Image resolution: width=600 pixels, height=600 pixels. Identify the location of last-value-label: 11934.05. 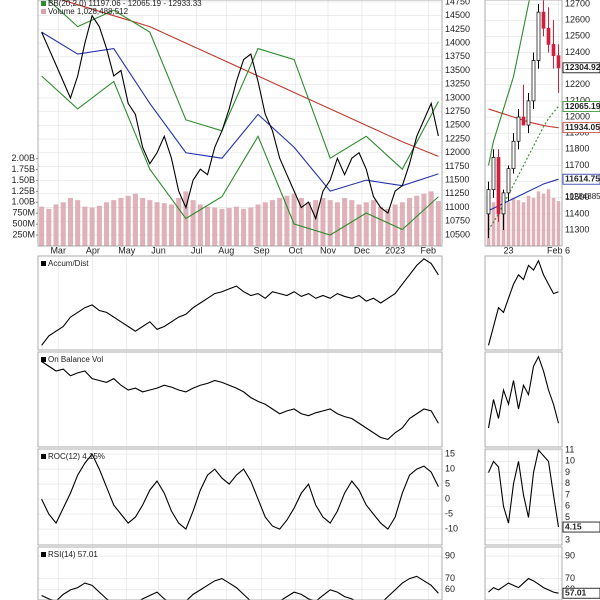
(582, 127).